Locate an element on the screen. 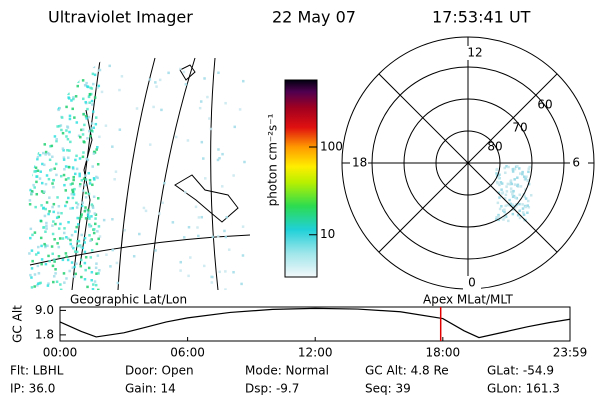 This screenshot has width=600, height=400. y-tick-label: 9.0 is located at coordinates (44, 310).